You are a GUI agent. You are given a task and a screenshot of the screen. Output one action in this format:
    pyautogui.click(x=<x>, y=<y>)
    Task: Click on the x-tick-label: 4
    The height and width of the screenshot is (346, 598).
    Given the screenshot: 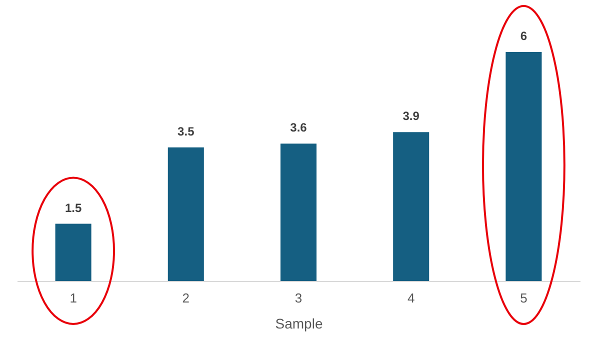 What is the action you would take?
    pyautogui.click(x=411, y=298)
    